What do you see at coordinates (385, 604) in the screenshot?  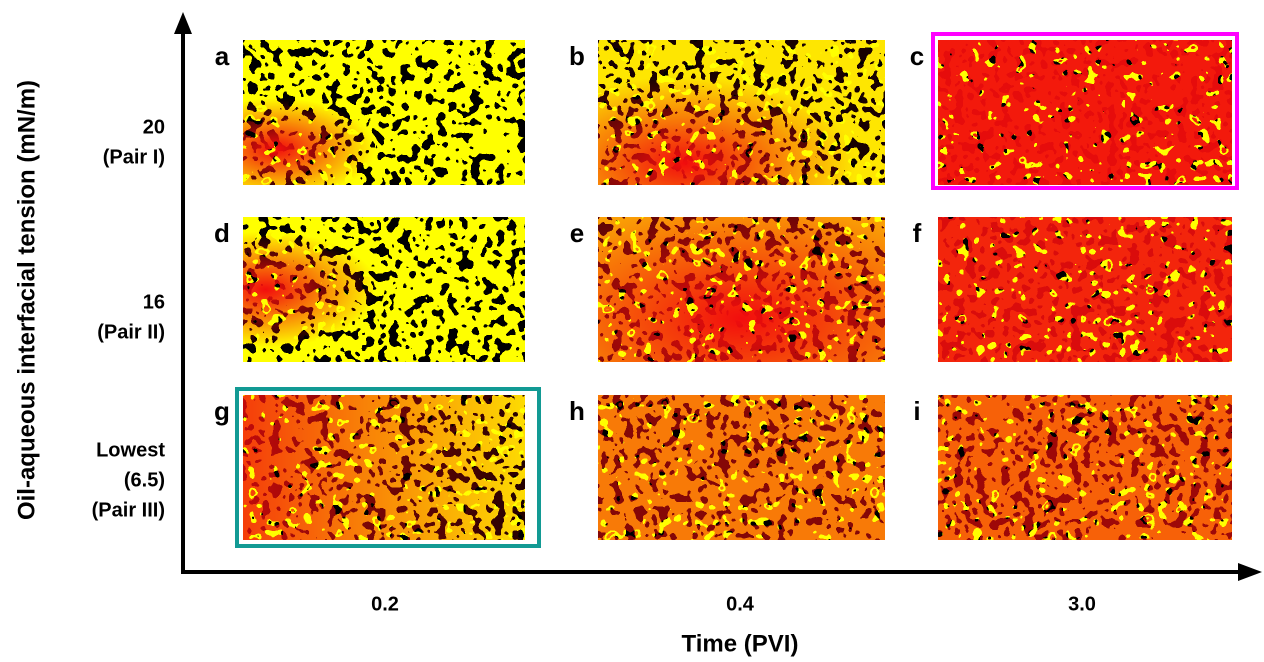 I see `column-label: 0.2` at bounding box center [385, 604].